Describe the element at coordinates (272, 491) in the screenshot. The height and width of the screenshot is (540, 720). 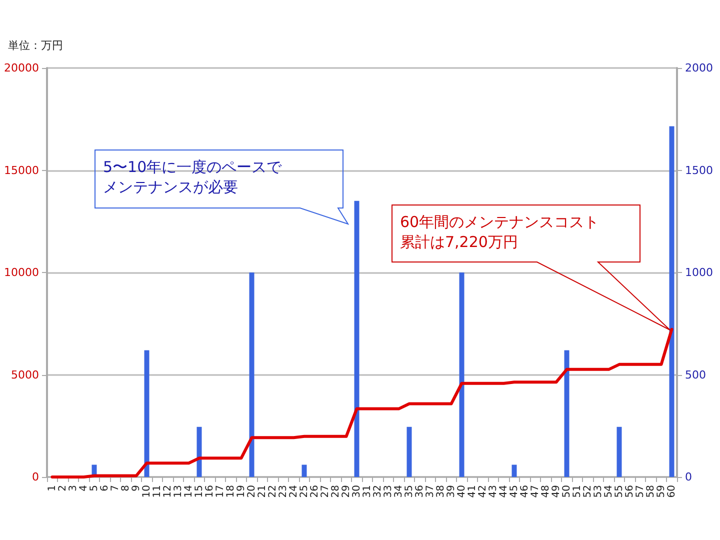
I see `x-tick-label: 22` at that location.